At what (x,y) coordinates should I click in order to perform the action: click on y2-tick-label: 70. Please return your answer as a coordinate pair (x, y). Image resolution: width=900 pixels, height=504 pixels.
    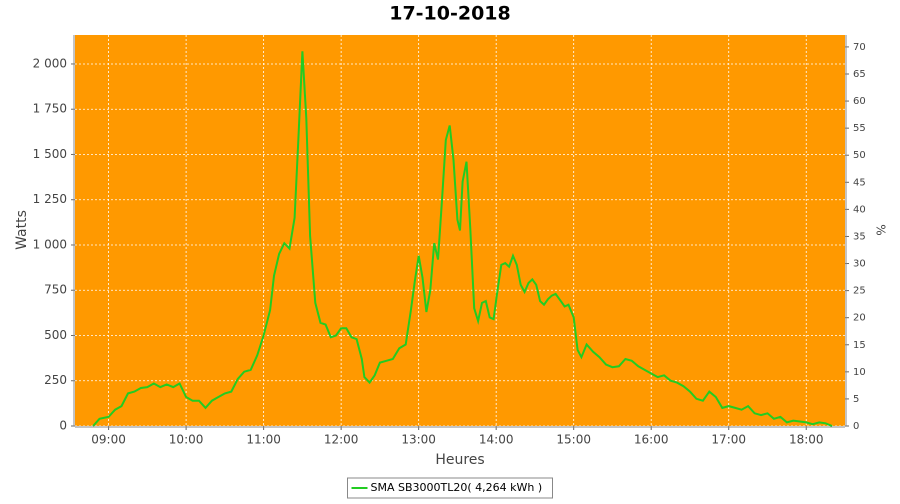
    Looking at the image, I should click on (859, 47).